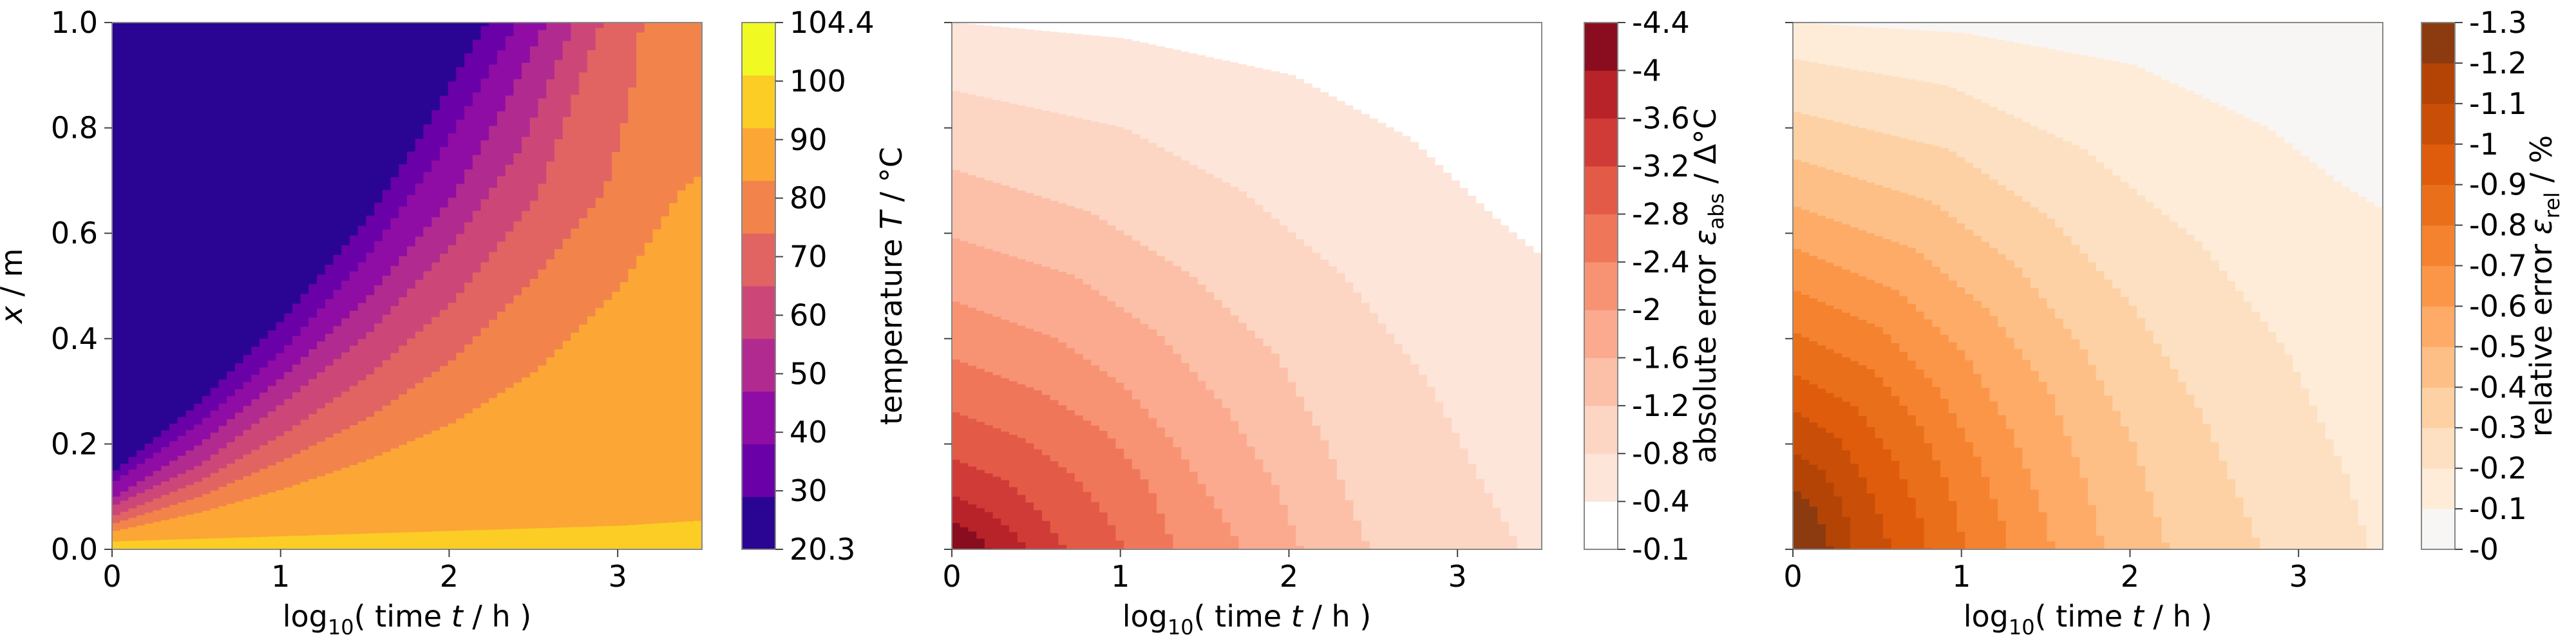  What do you see at coordinates (1661, 262) in the screenshot?
I see `colorbar-tick-label: -2.4` at bounding box center [1661, 262].